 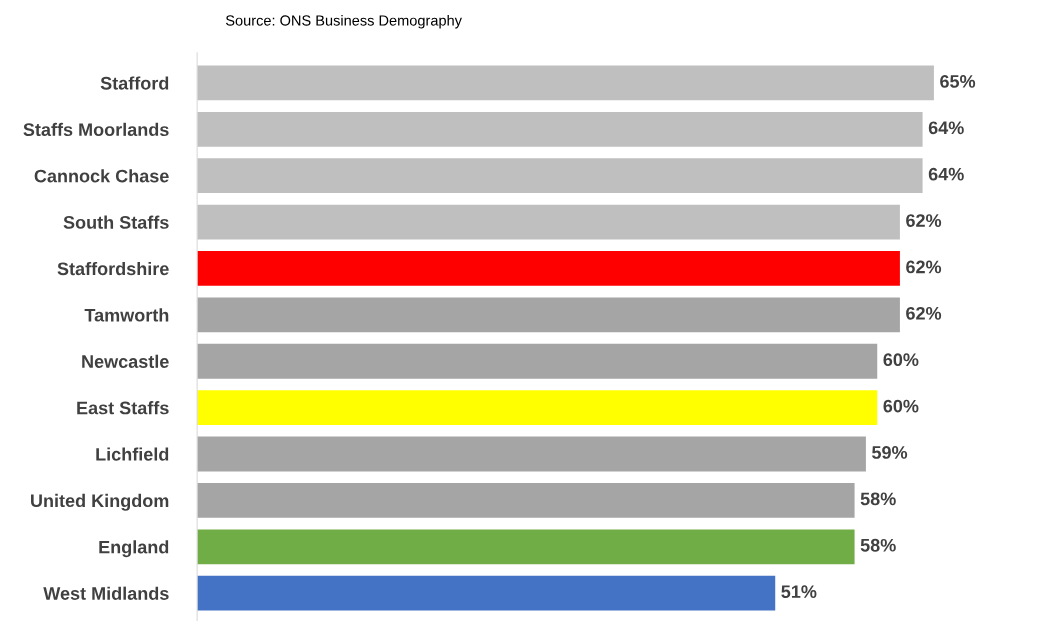 What do you see at coordinates (101, 176) in the screenshot?
I see `y-tick-label: Cannock Chase` at bounding box center [101, 176].